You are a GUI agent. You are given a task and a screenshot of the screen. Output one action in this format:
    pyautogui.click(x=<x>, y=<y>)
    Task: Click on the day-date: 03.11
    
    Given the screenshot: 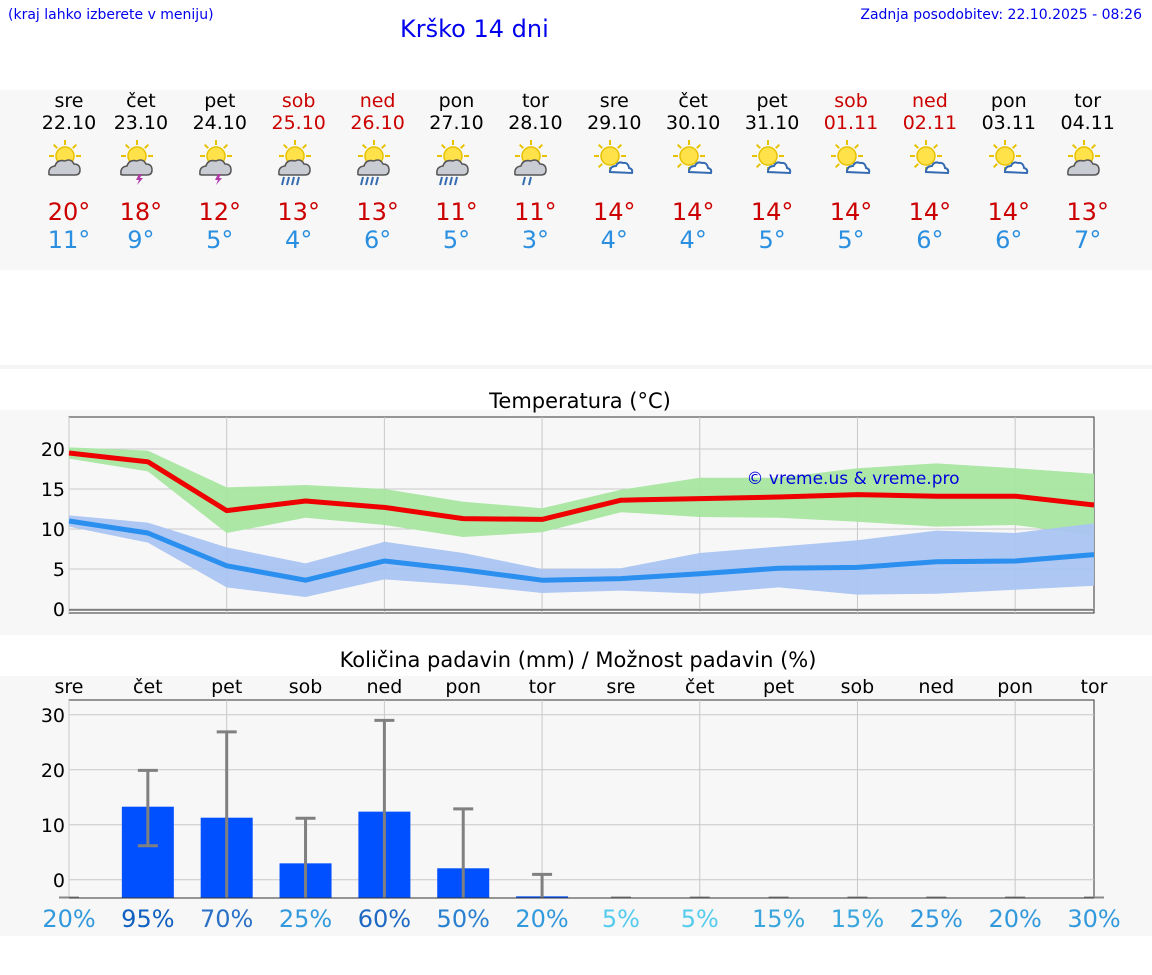 What is the action you would take?
    pyautogui.click(x=1008, y=123)
    